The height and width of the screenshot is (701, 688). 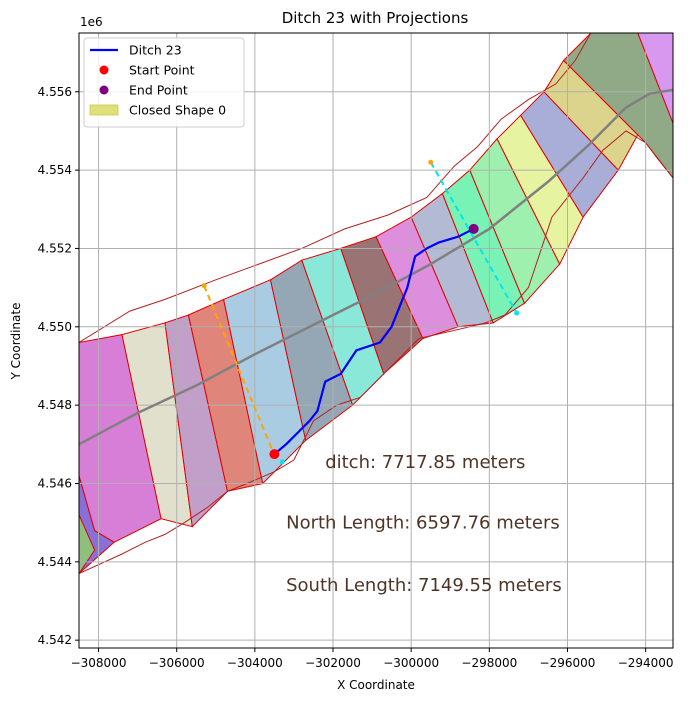 I want to click on end-point-marker, so click(x=473, y=228).